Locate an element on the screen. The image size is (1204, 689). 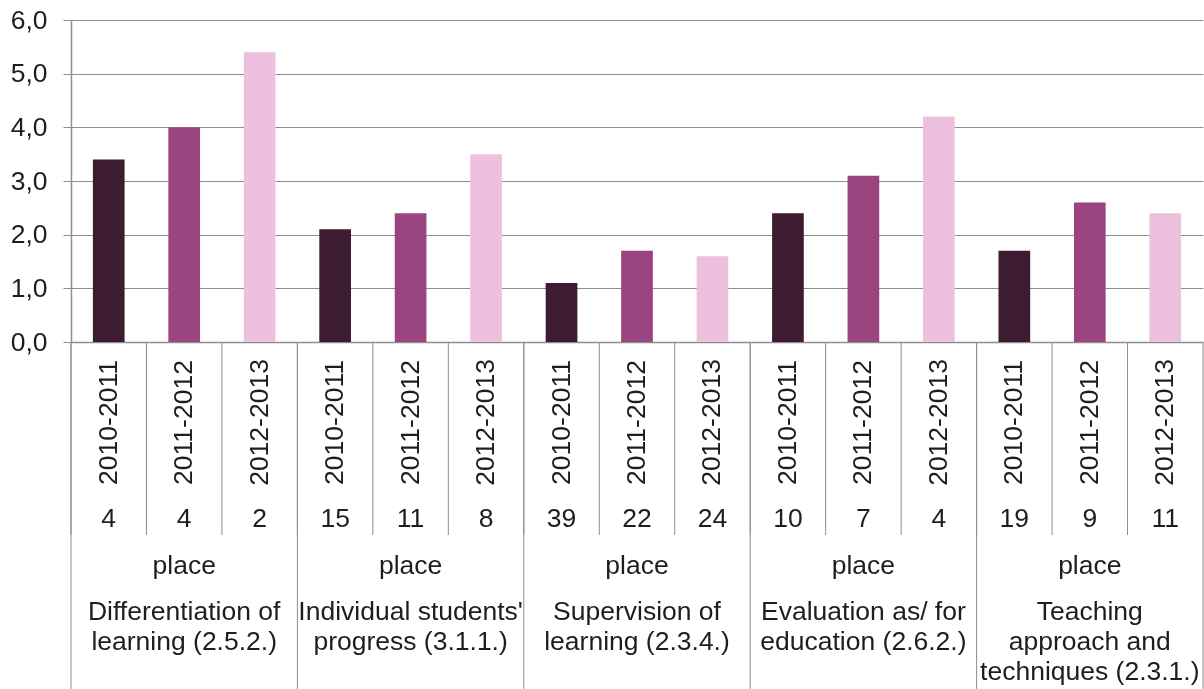
text: 10 is located at coordinates (788, 518).